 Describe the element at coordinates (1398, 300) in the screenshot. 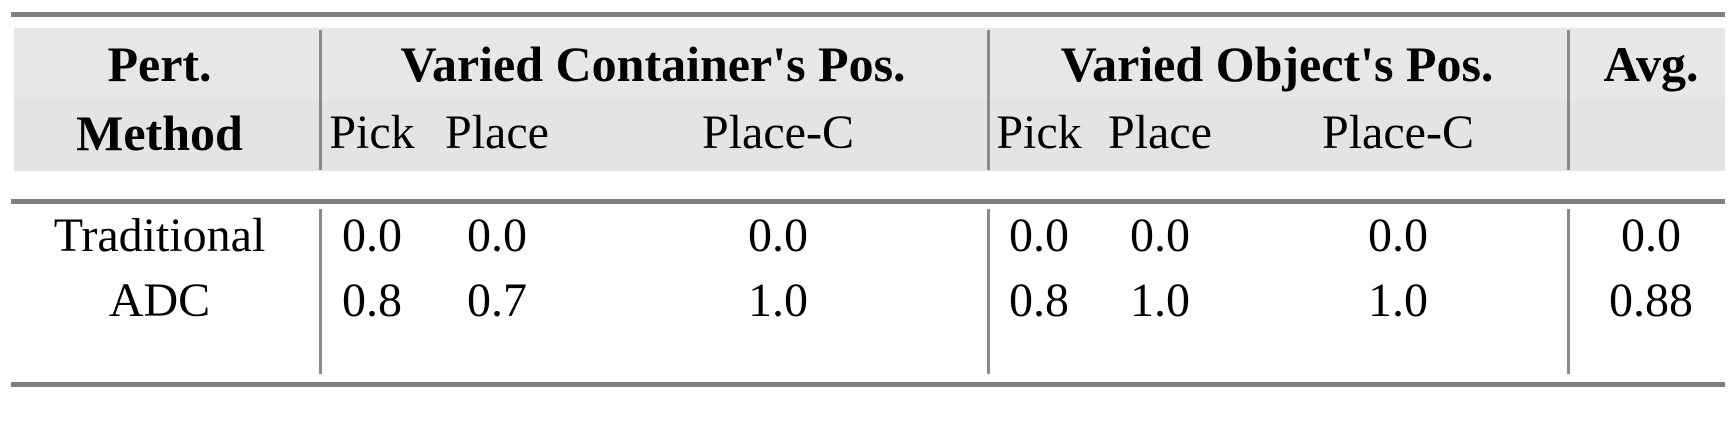

I see `cell-object-place-c: 1.0` at that location.